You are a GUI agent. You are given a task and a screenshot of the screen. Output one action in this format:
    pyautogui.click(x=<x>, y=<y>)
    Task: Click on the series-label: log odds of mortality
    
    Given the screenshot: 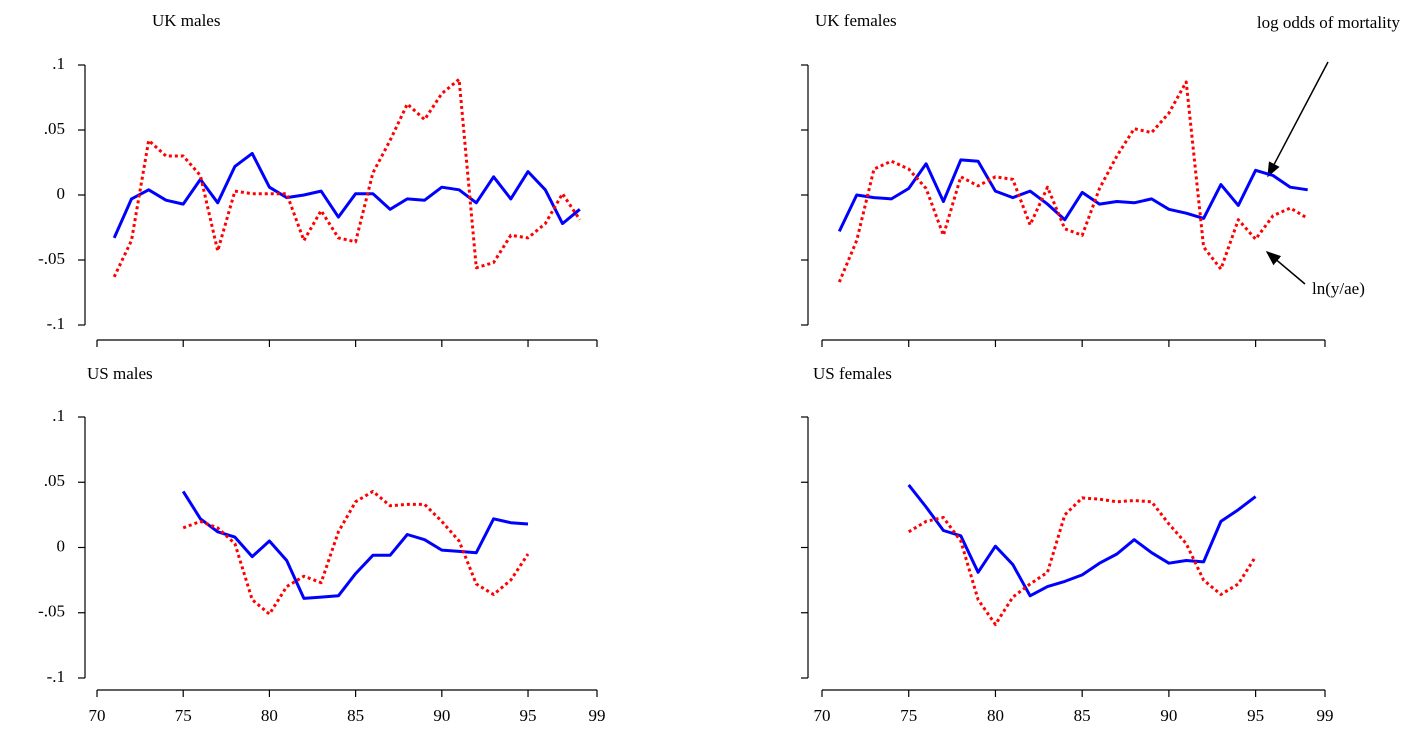 What is the action you would take?
    pyautogui.click(x=1329, y=22)
    